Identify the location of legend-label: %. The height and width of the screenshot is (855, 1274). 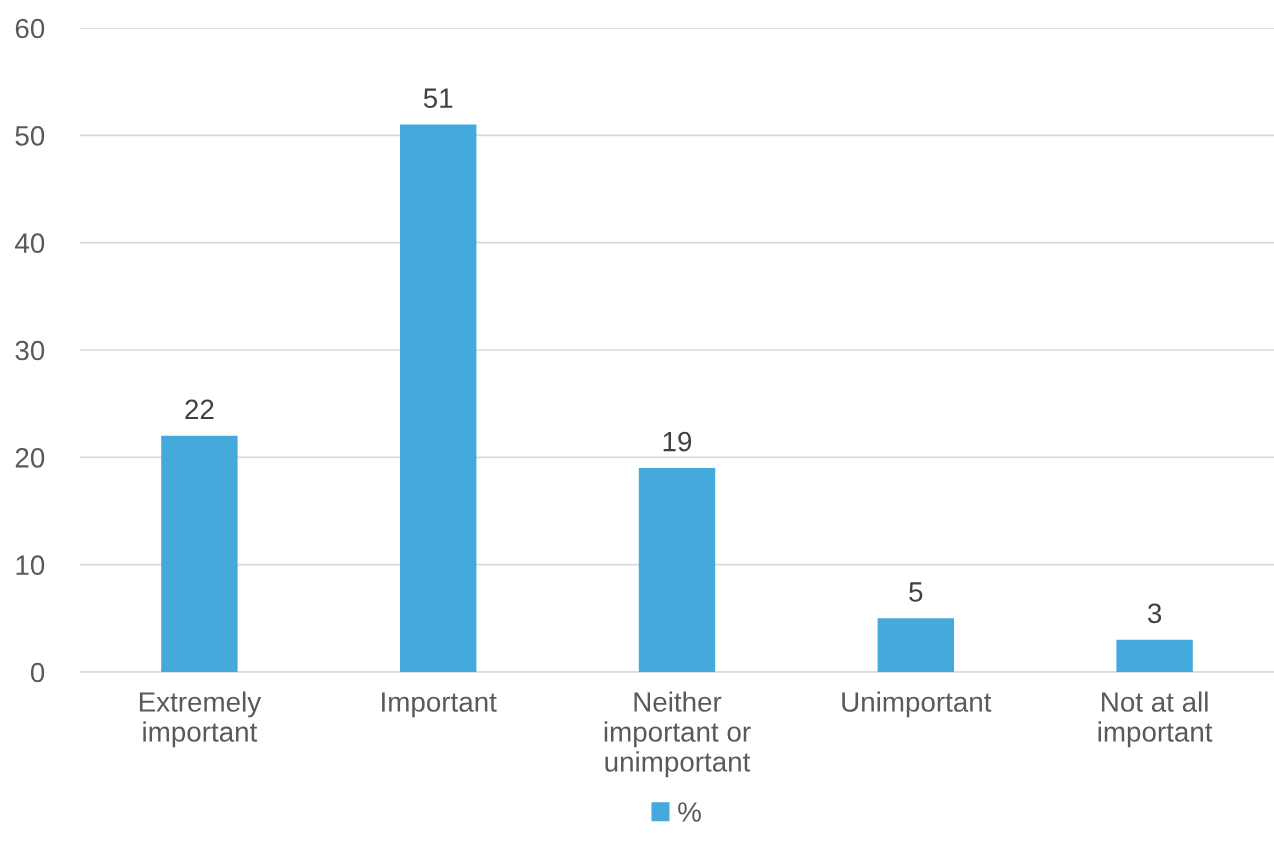
(689, 812).